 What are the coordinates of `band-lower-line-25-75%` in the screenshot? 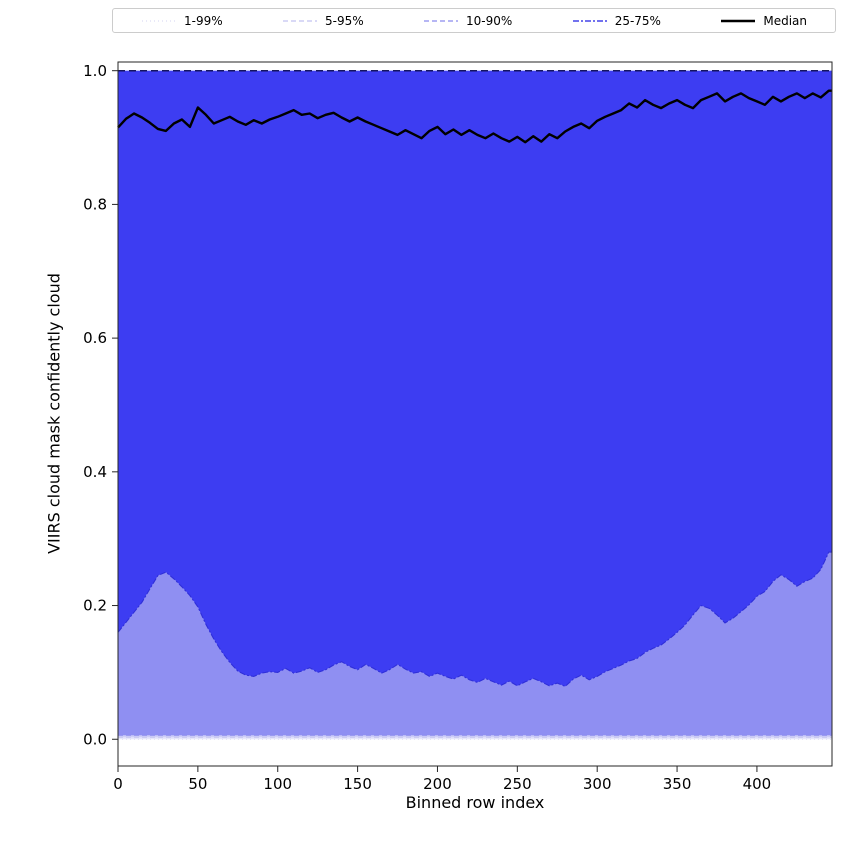 It's located at (474, 619).